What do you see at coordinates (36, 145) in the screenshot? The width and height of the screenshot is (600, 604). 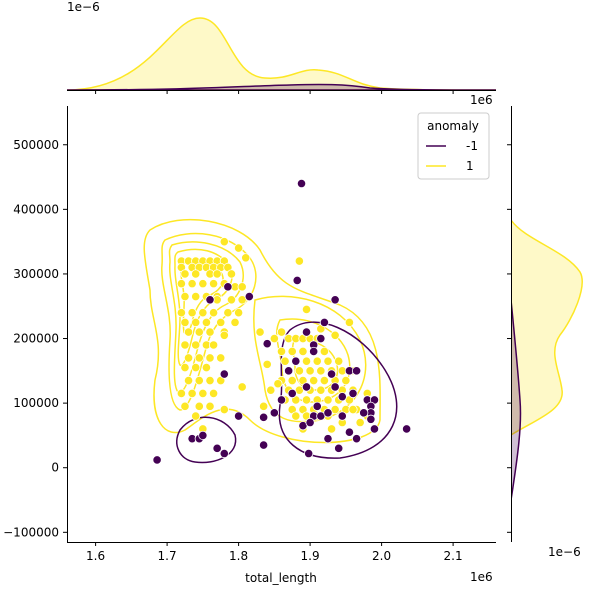 I see `y-tick-label: 500000` at bounding box center [36, 145].